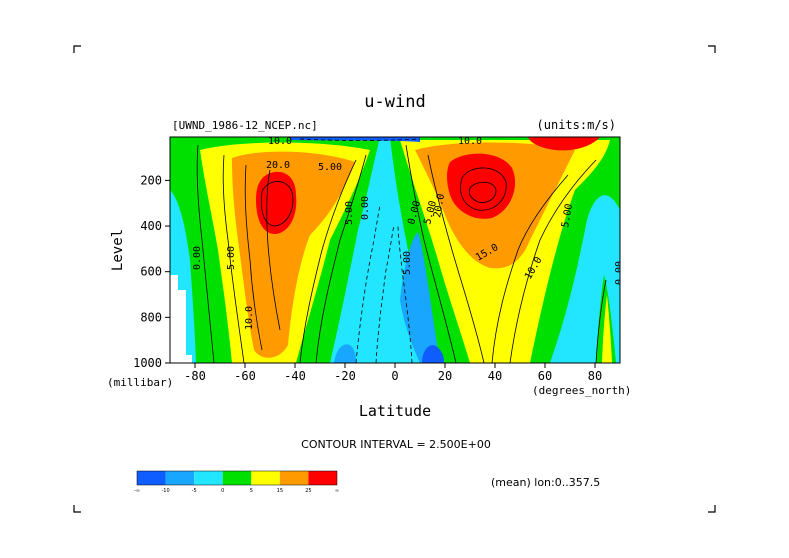  Describe the element at coordinates (147, 363) in the screenshot. I see `y-tick-label: 1000` at that location.